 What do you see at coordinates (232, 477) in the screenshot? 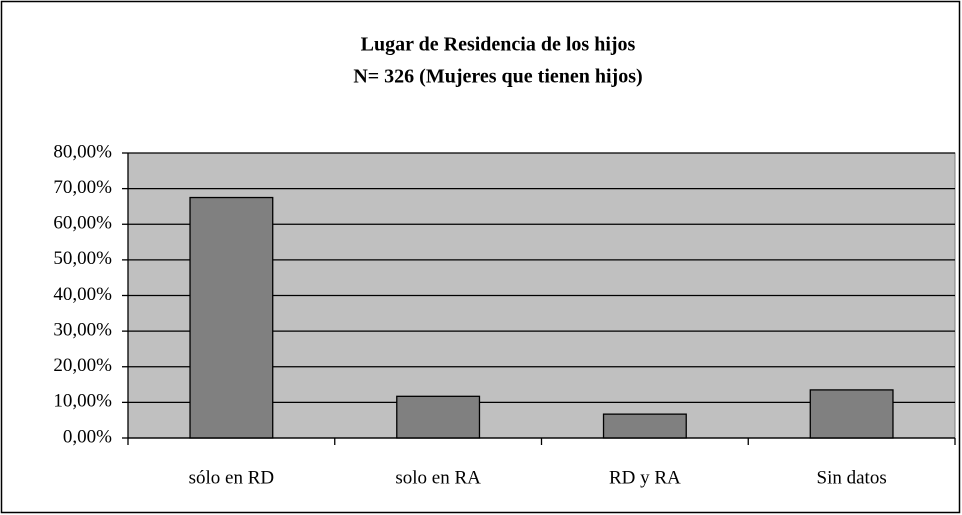
I see `x-tick-label: sólo en RD` at bounding box center [232, 477].